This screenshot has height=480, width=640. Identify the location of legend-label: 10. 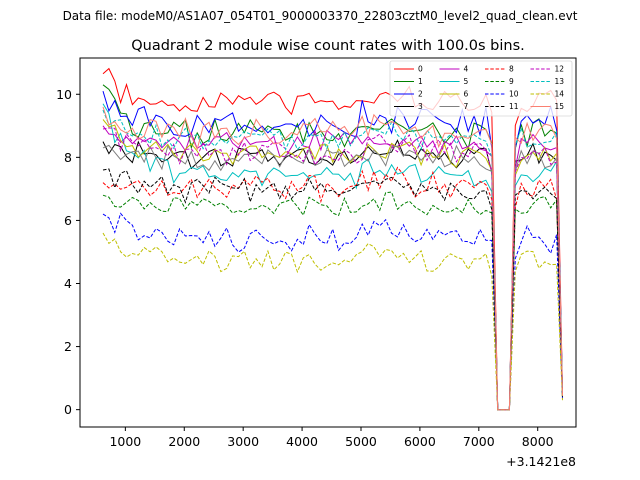
(514, 94).